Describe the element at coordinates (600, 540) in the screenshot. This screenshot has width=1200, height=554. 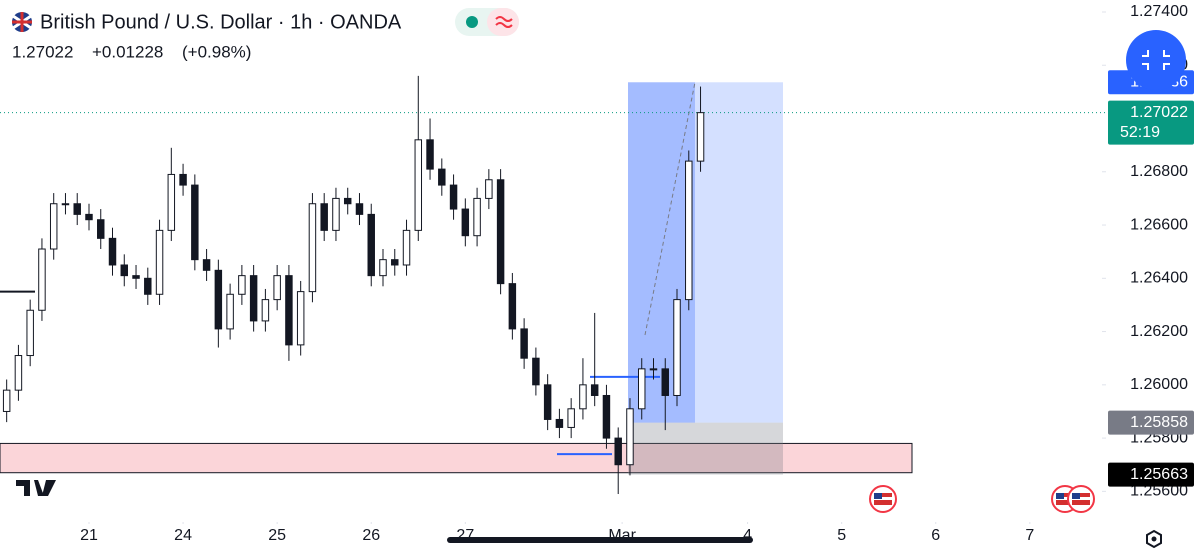
I see `scrollbar` at that location.